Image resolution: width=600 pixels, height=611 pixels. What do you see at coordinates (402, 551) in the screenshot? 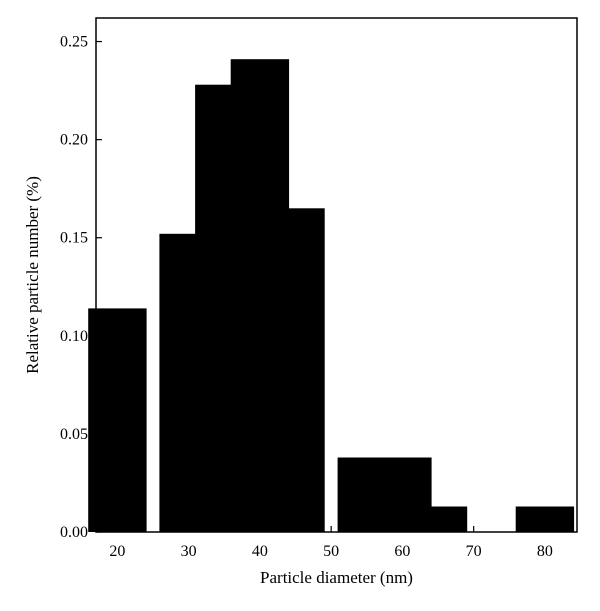
I see `x-tick-label: 60` at bounding box center [402, 551].